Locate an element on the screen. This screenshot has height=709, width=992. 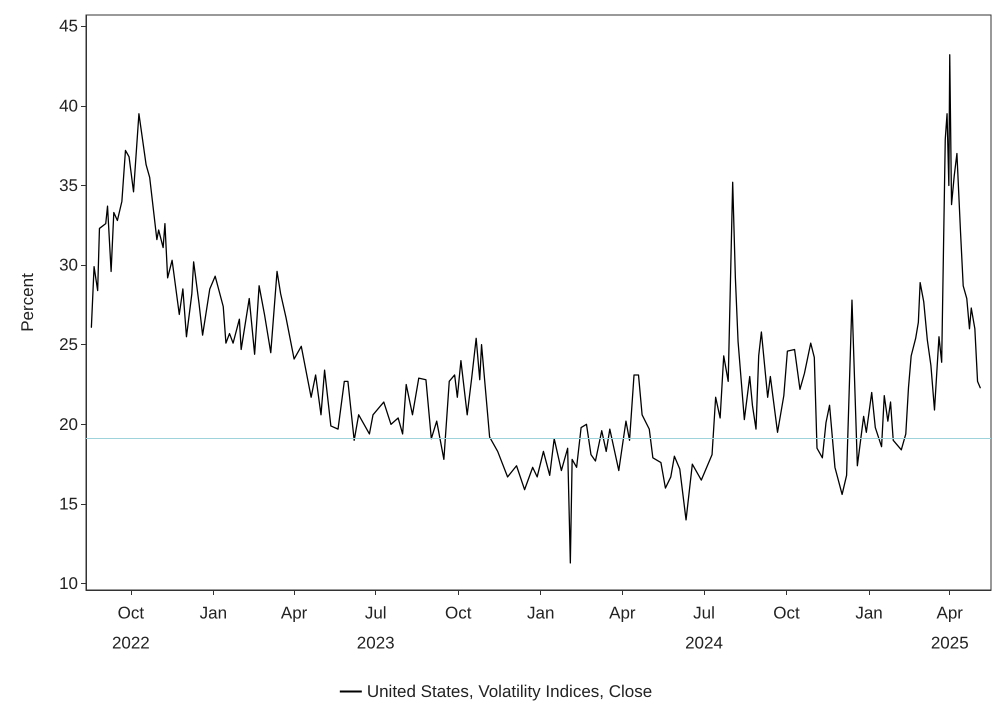
y-tick-label: 10 is located at coordinates (68, 584).